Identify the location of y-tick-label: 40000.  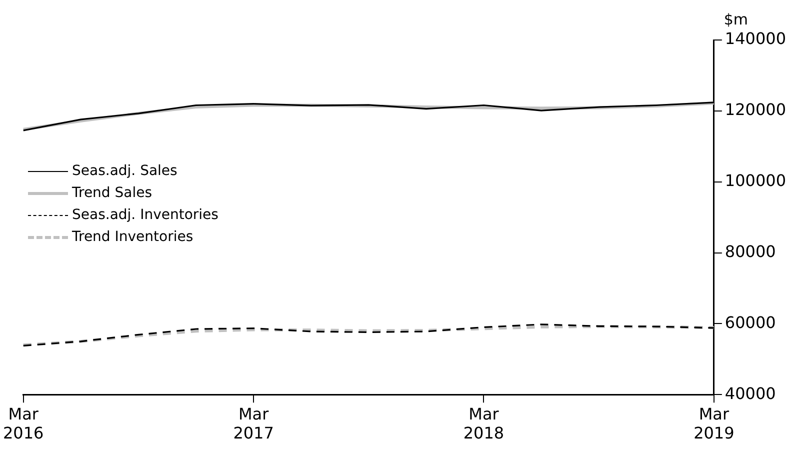
(750, 393).